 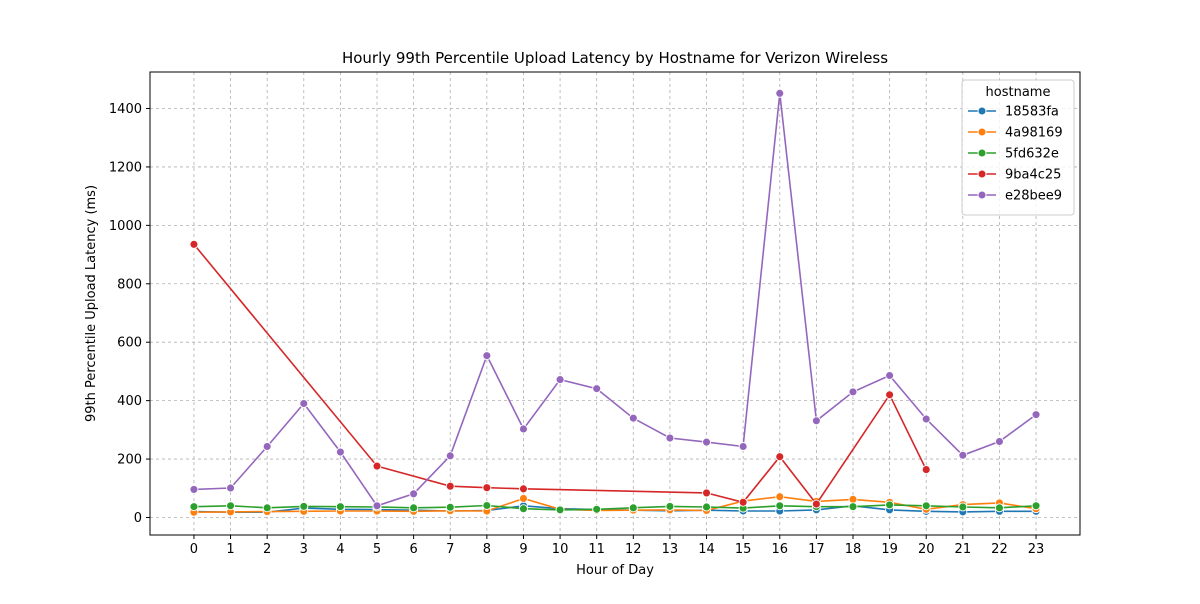 What do you see at coordinates (1033, 175) in the screenshot?
I see `legend-label: 9ba4c25` at bounding box center [1033, 175].